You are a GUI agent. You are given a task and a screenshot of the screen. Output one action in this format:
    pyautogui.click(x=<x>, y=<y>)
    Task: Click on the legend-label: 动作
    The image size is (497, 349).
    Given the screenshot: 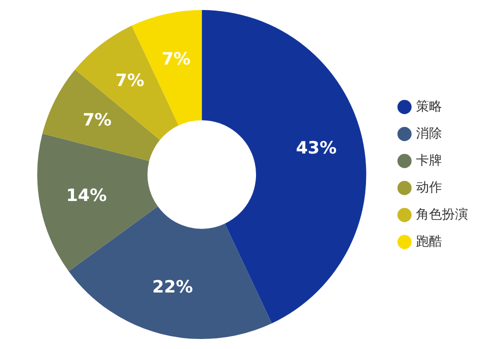 What is the action you would take?
    pyautogui.click(x=429, y=188)
    